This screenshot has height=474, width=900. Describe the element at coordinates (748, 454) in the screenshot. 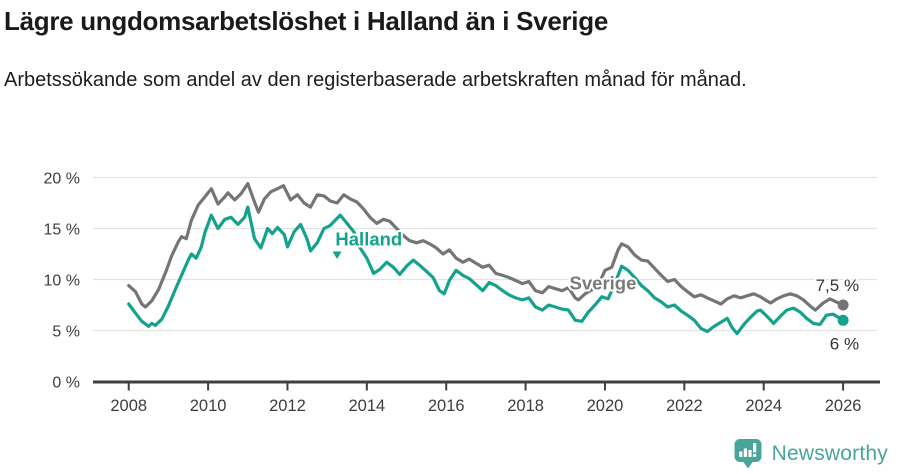

I see `bar-chart-speech-bubble-icon` at that location.